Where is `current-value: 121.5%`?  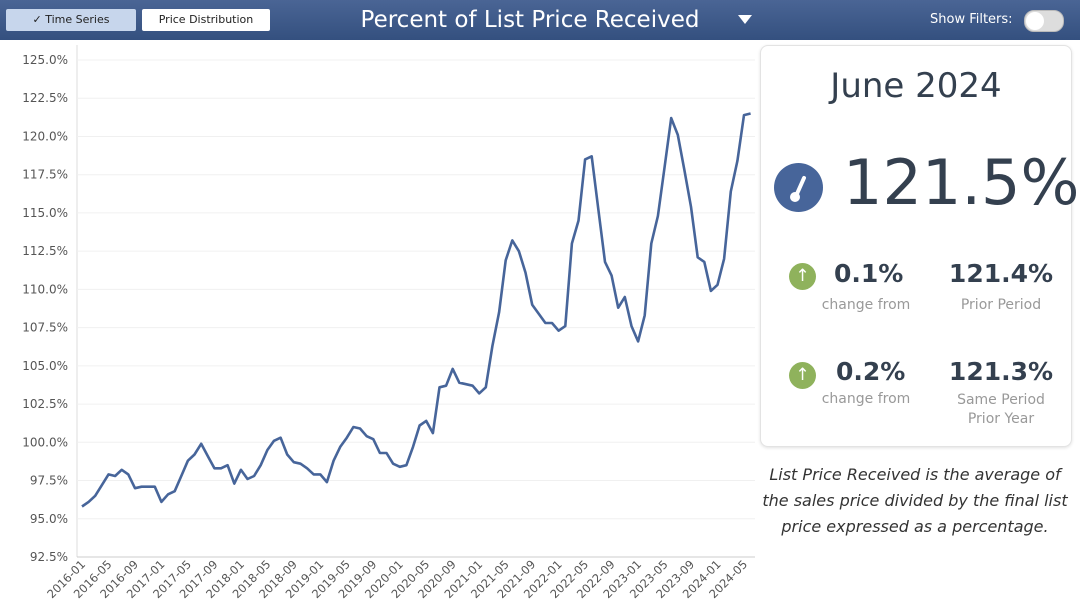
current-value: 121.5% is located at coordinates (961, 182).